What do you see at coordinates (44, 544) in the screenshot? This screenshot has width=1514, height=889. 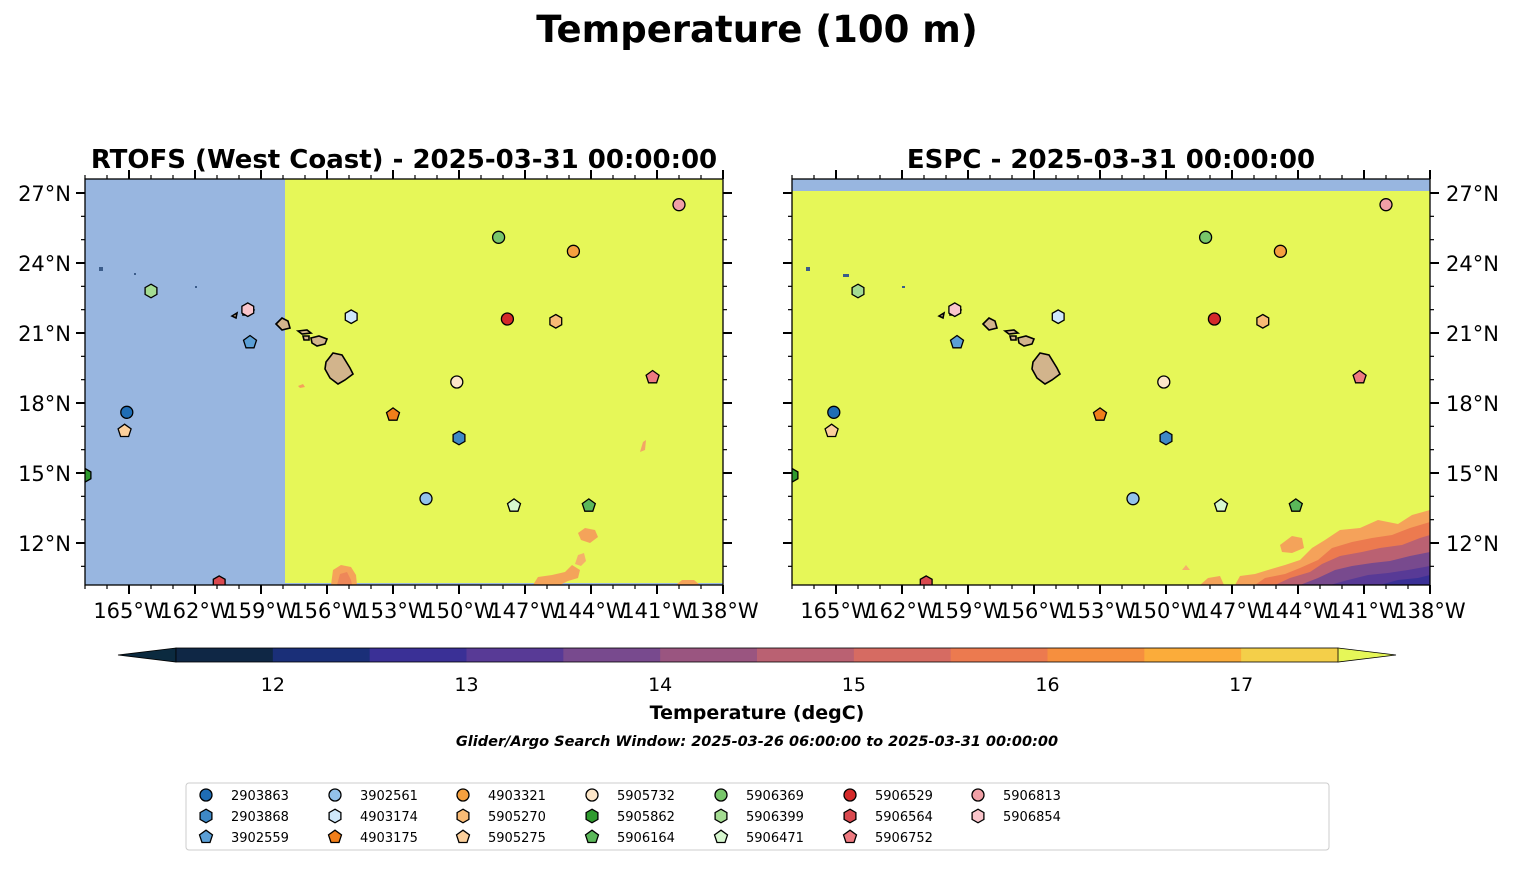 I see `rtofs-y-tick-label: 12°N` at bounding box center [44, 544].